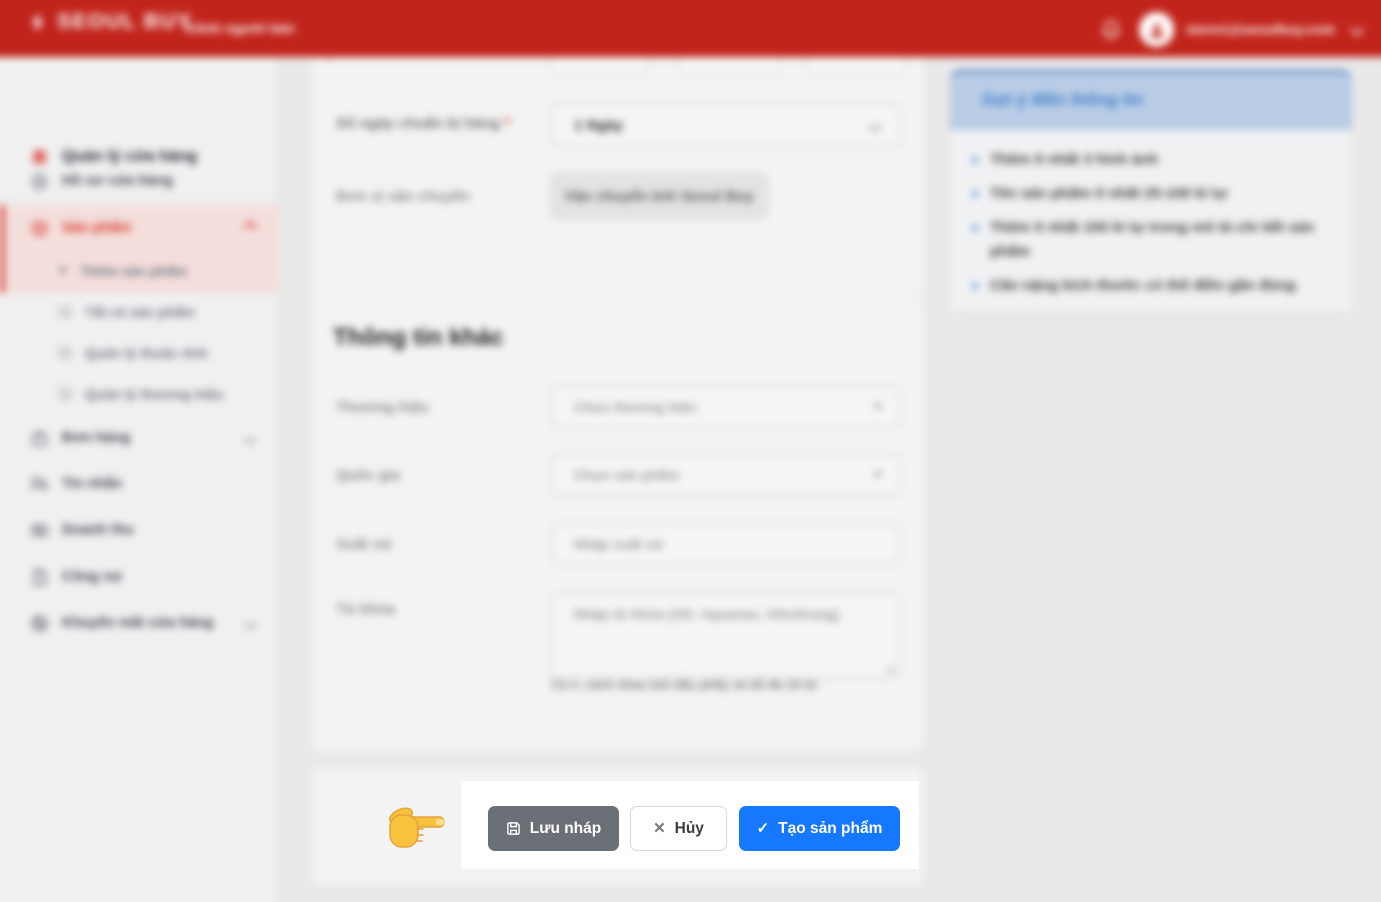 This screenshot has width=1381, height=902. I want to click on sidebar-item-attributes: Quản lý thuộc tính, so click(139, 353).